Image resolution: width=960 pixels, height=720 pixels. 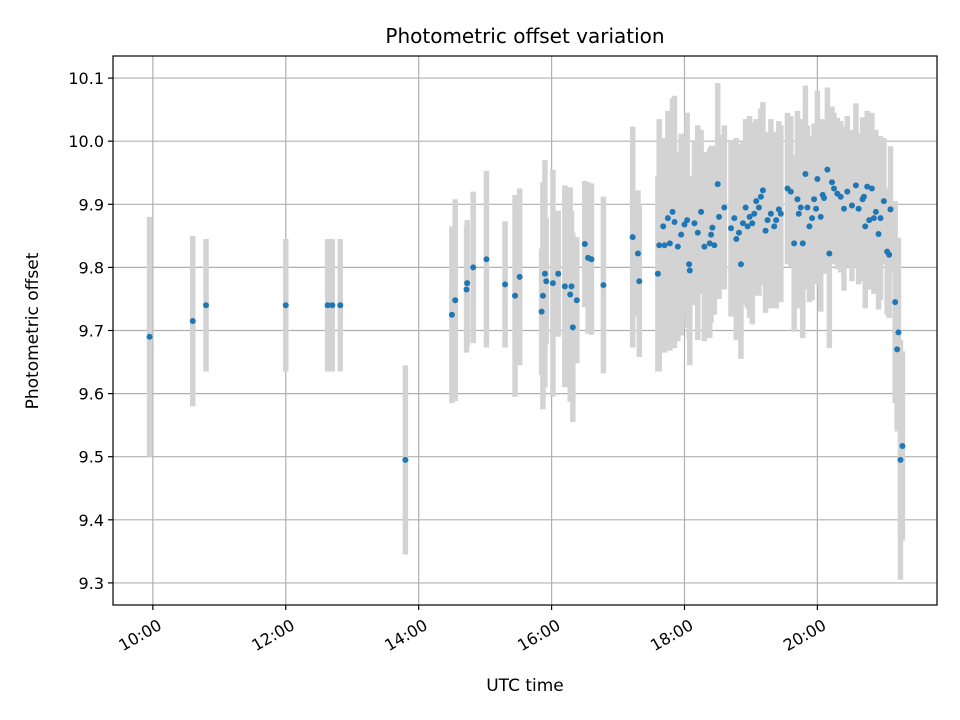 I want to click on y-tick-label: 9.7, so click(x=91, y=331).